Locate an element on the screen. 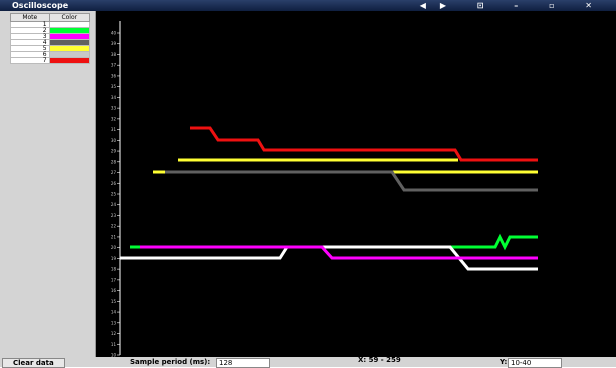  y-tick-label: 34 is located at coordinates (114, 97).